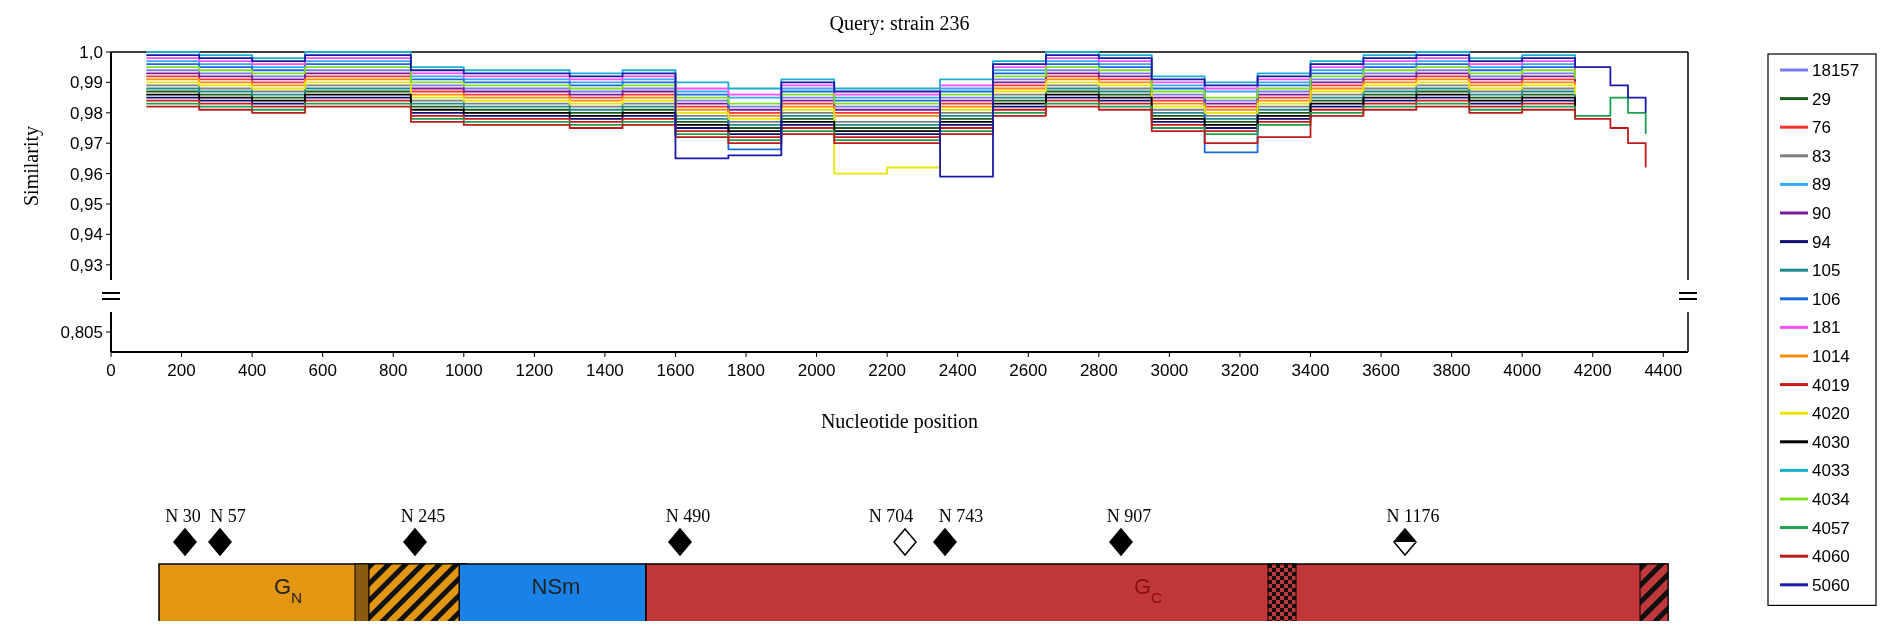  Describe the element at coordinates (322, 370) in the screenshot. I see `x-tick-label: 600` at that location.